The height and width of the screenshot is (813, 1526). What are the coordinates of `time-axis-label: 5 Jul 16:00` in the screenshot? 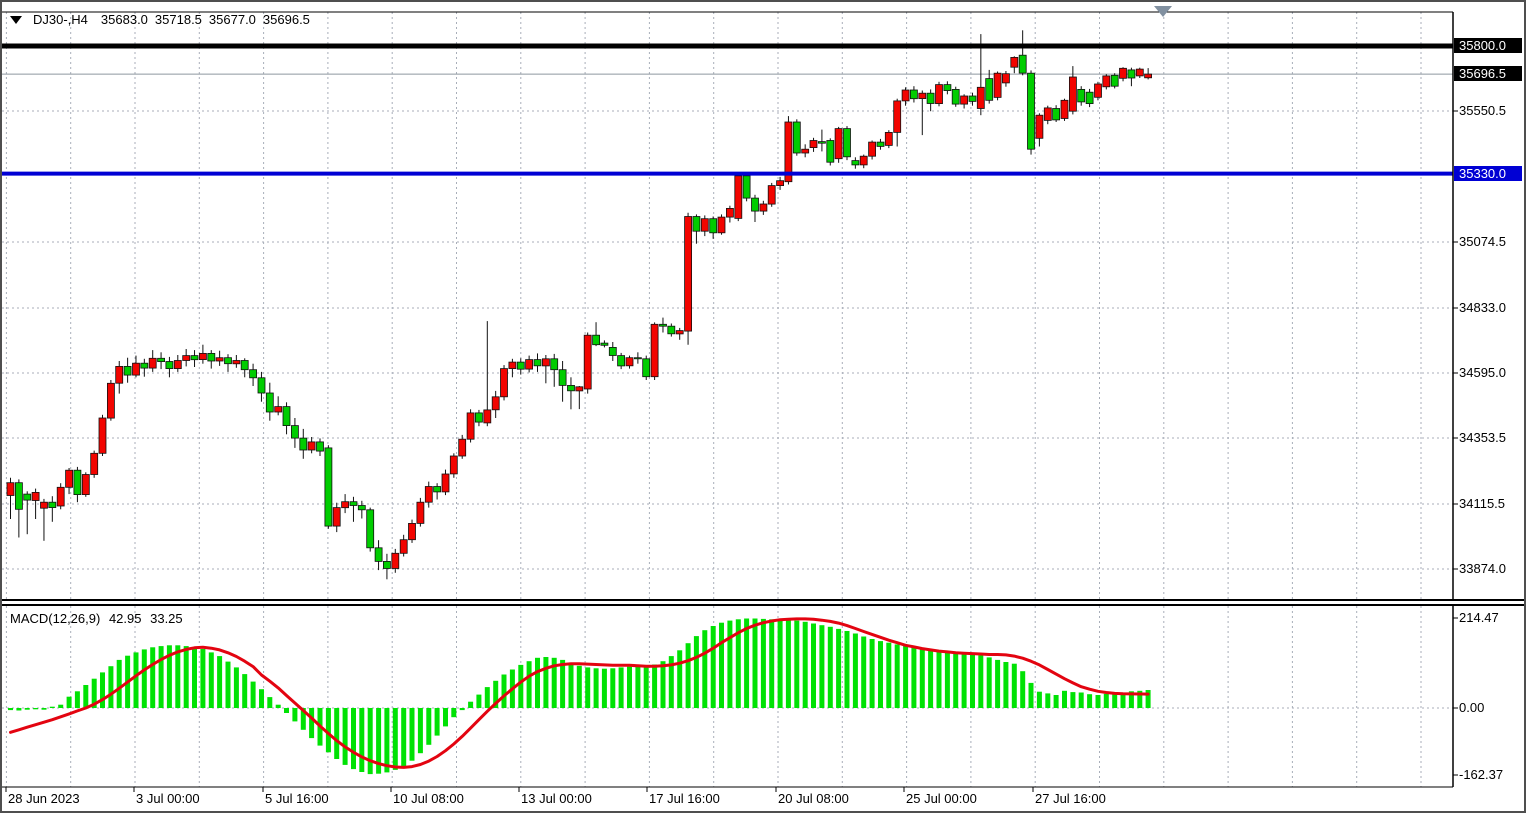 It's located at (297, 798).